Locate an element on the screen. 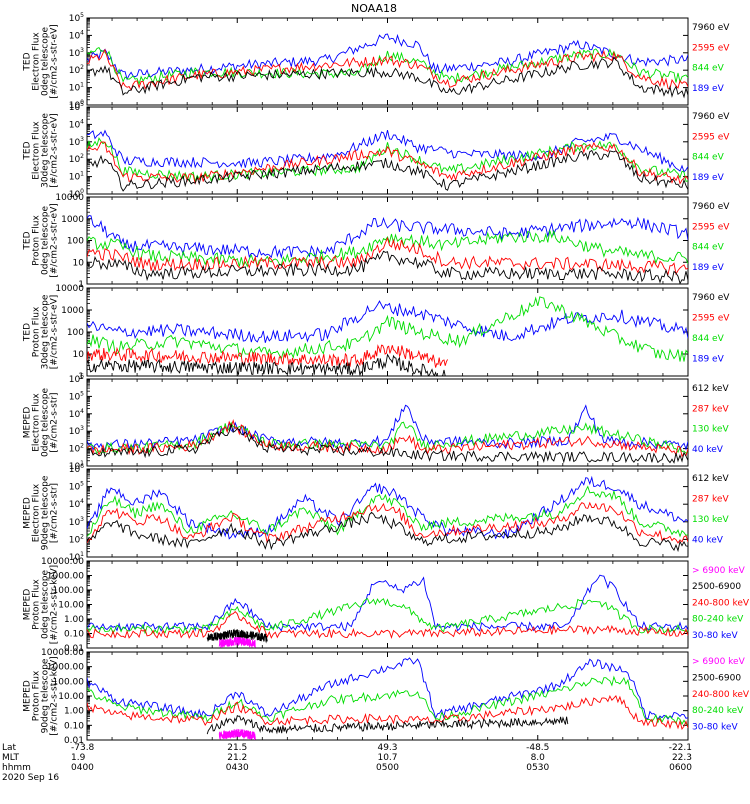  y-tick-label: 10¹ is located at coordinates (76, 88).